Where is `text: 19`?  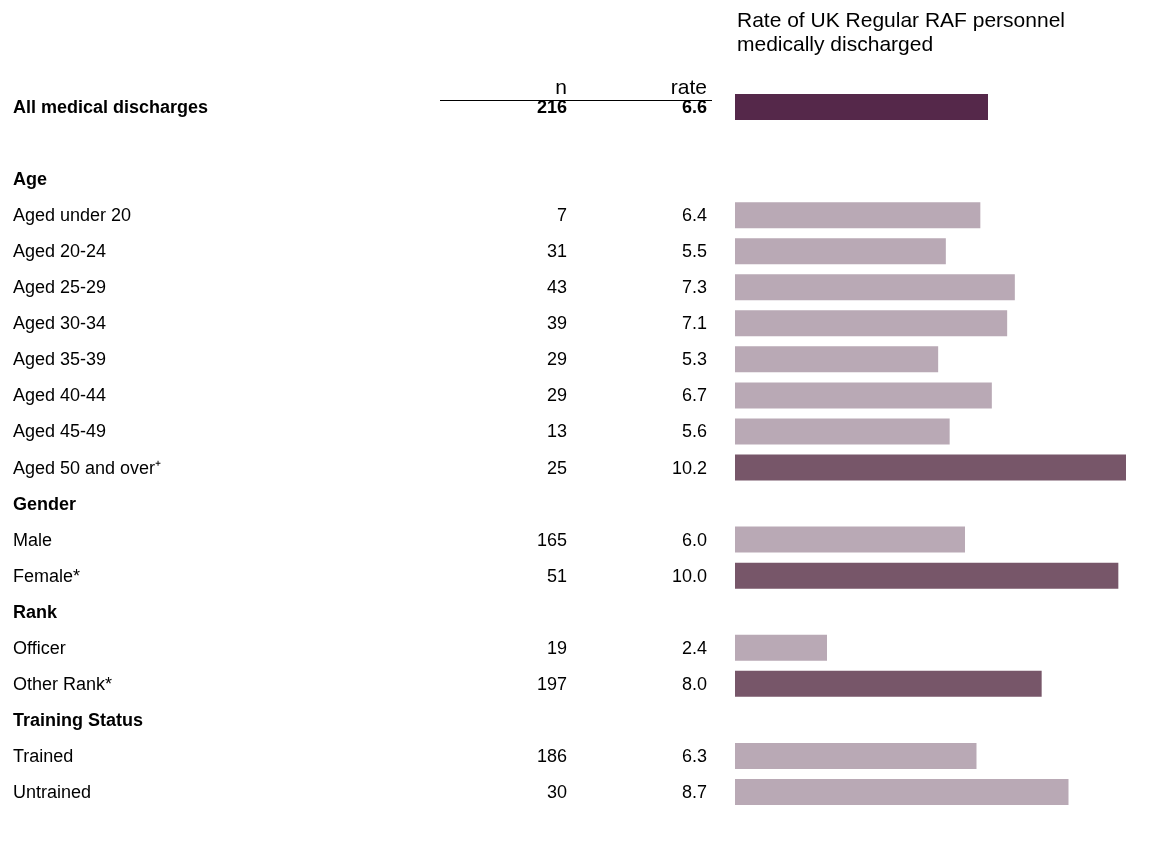
text: 19 is located at coordinates (556, 647).